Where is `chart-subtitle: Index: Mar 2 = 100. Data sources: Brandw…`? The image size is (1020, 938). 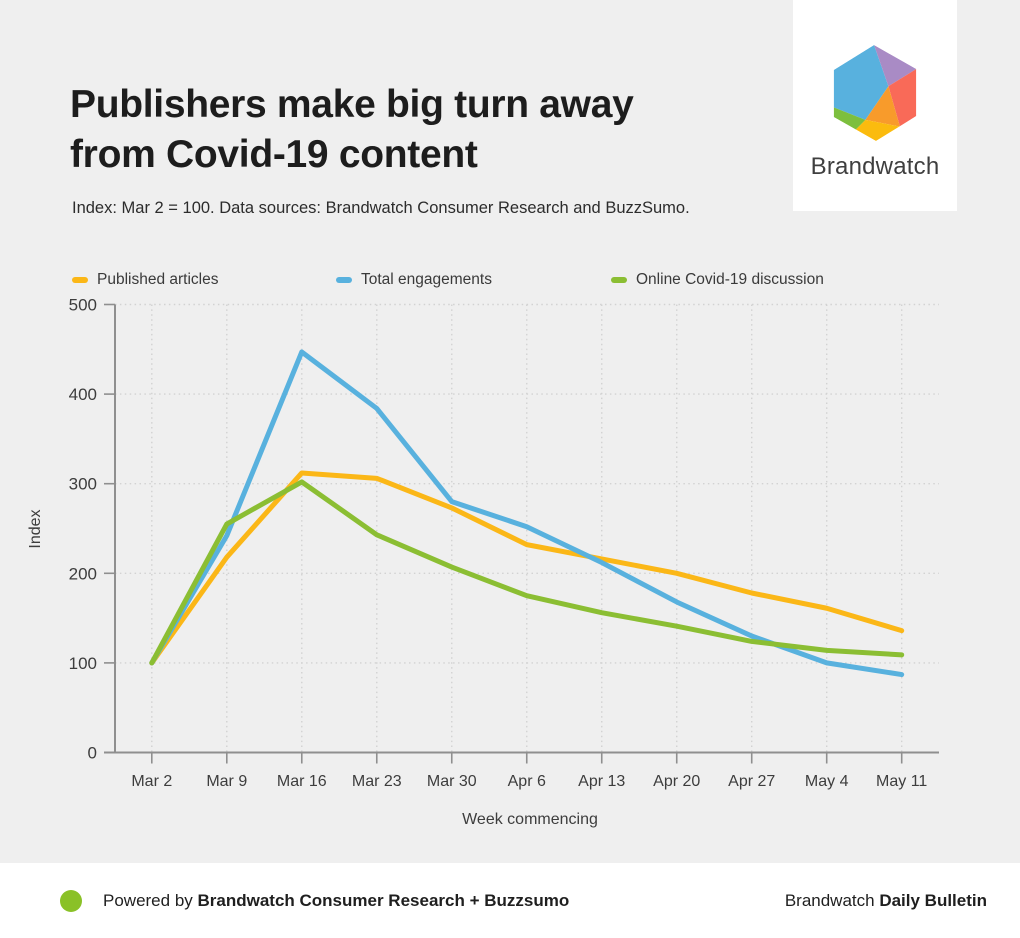 chart-subtitle: Index: Mar 2 = 100. Data sources: Brandw… is located at coordinates (381, 208).